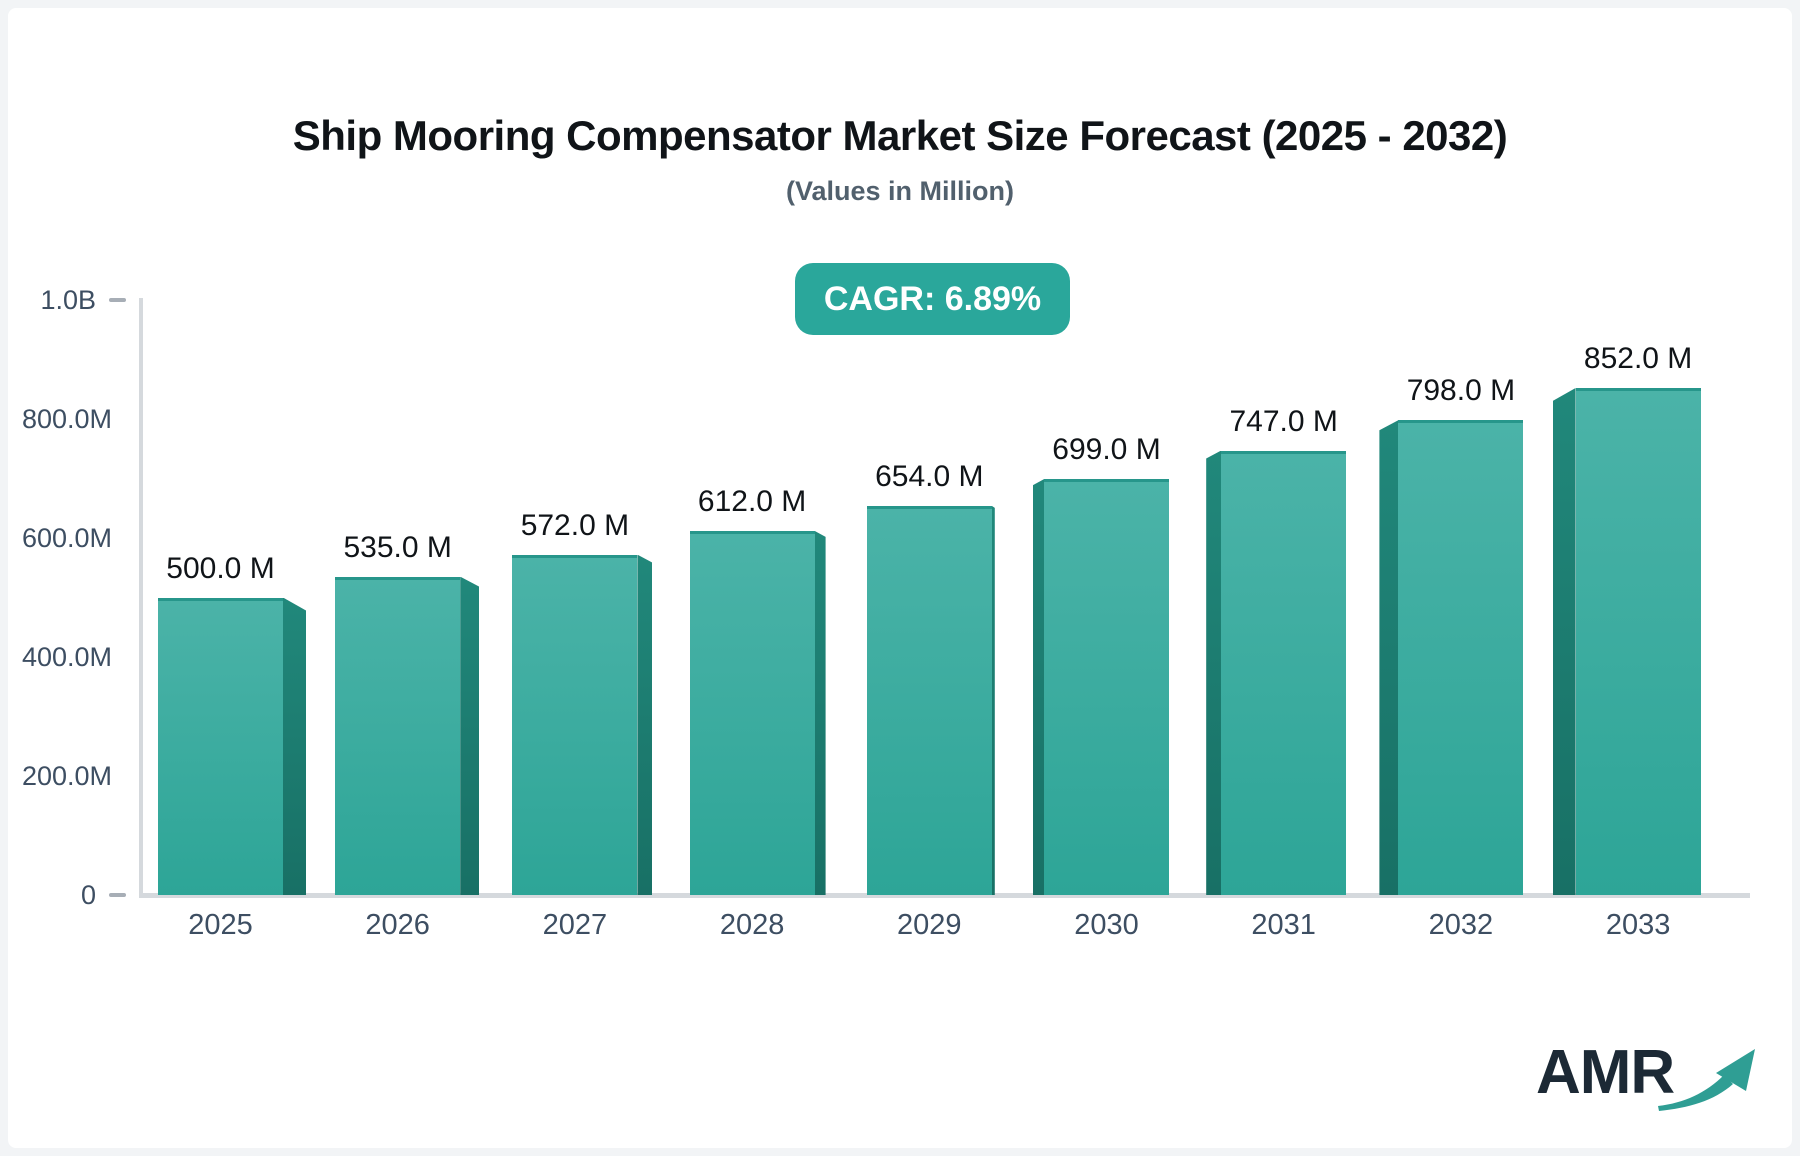 This screenshot has height=1156, width=1800. Describe the element at coordinates (141, 598) in the screenshot. I see `y-axis-line` at that location.